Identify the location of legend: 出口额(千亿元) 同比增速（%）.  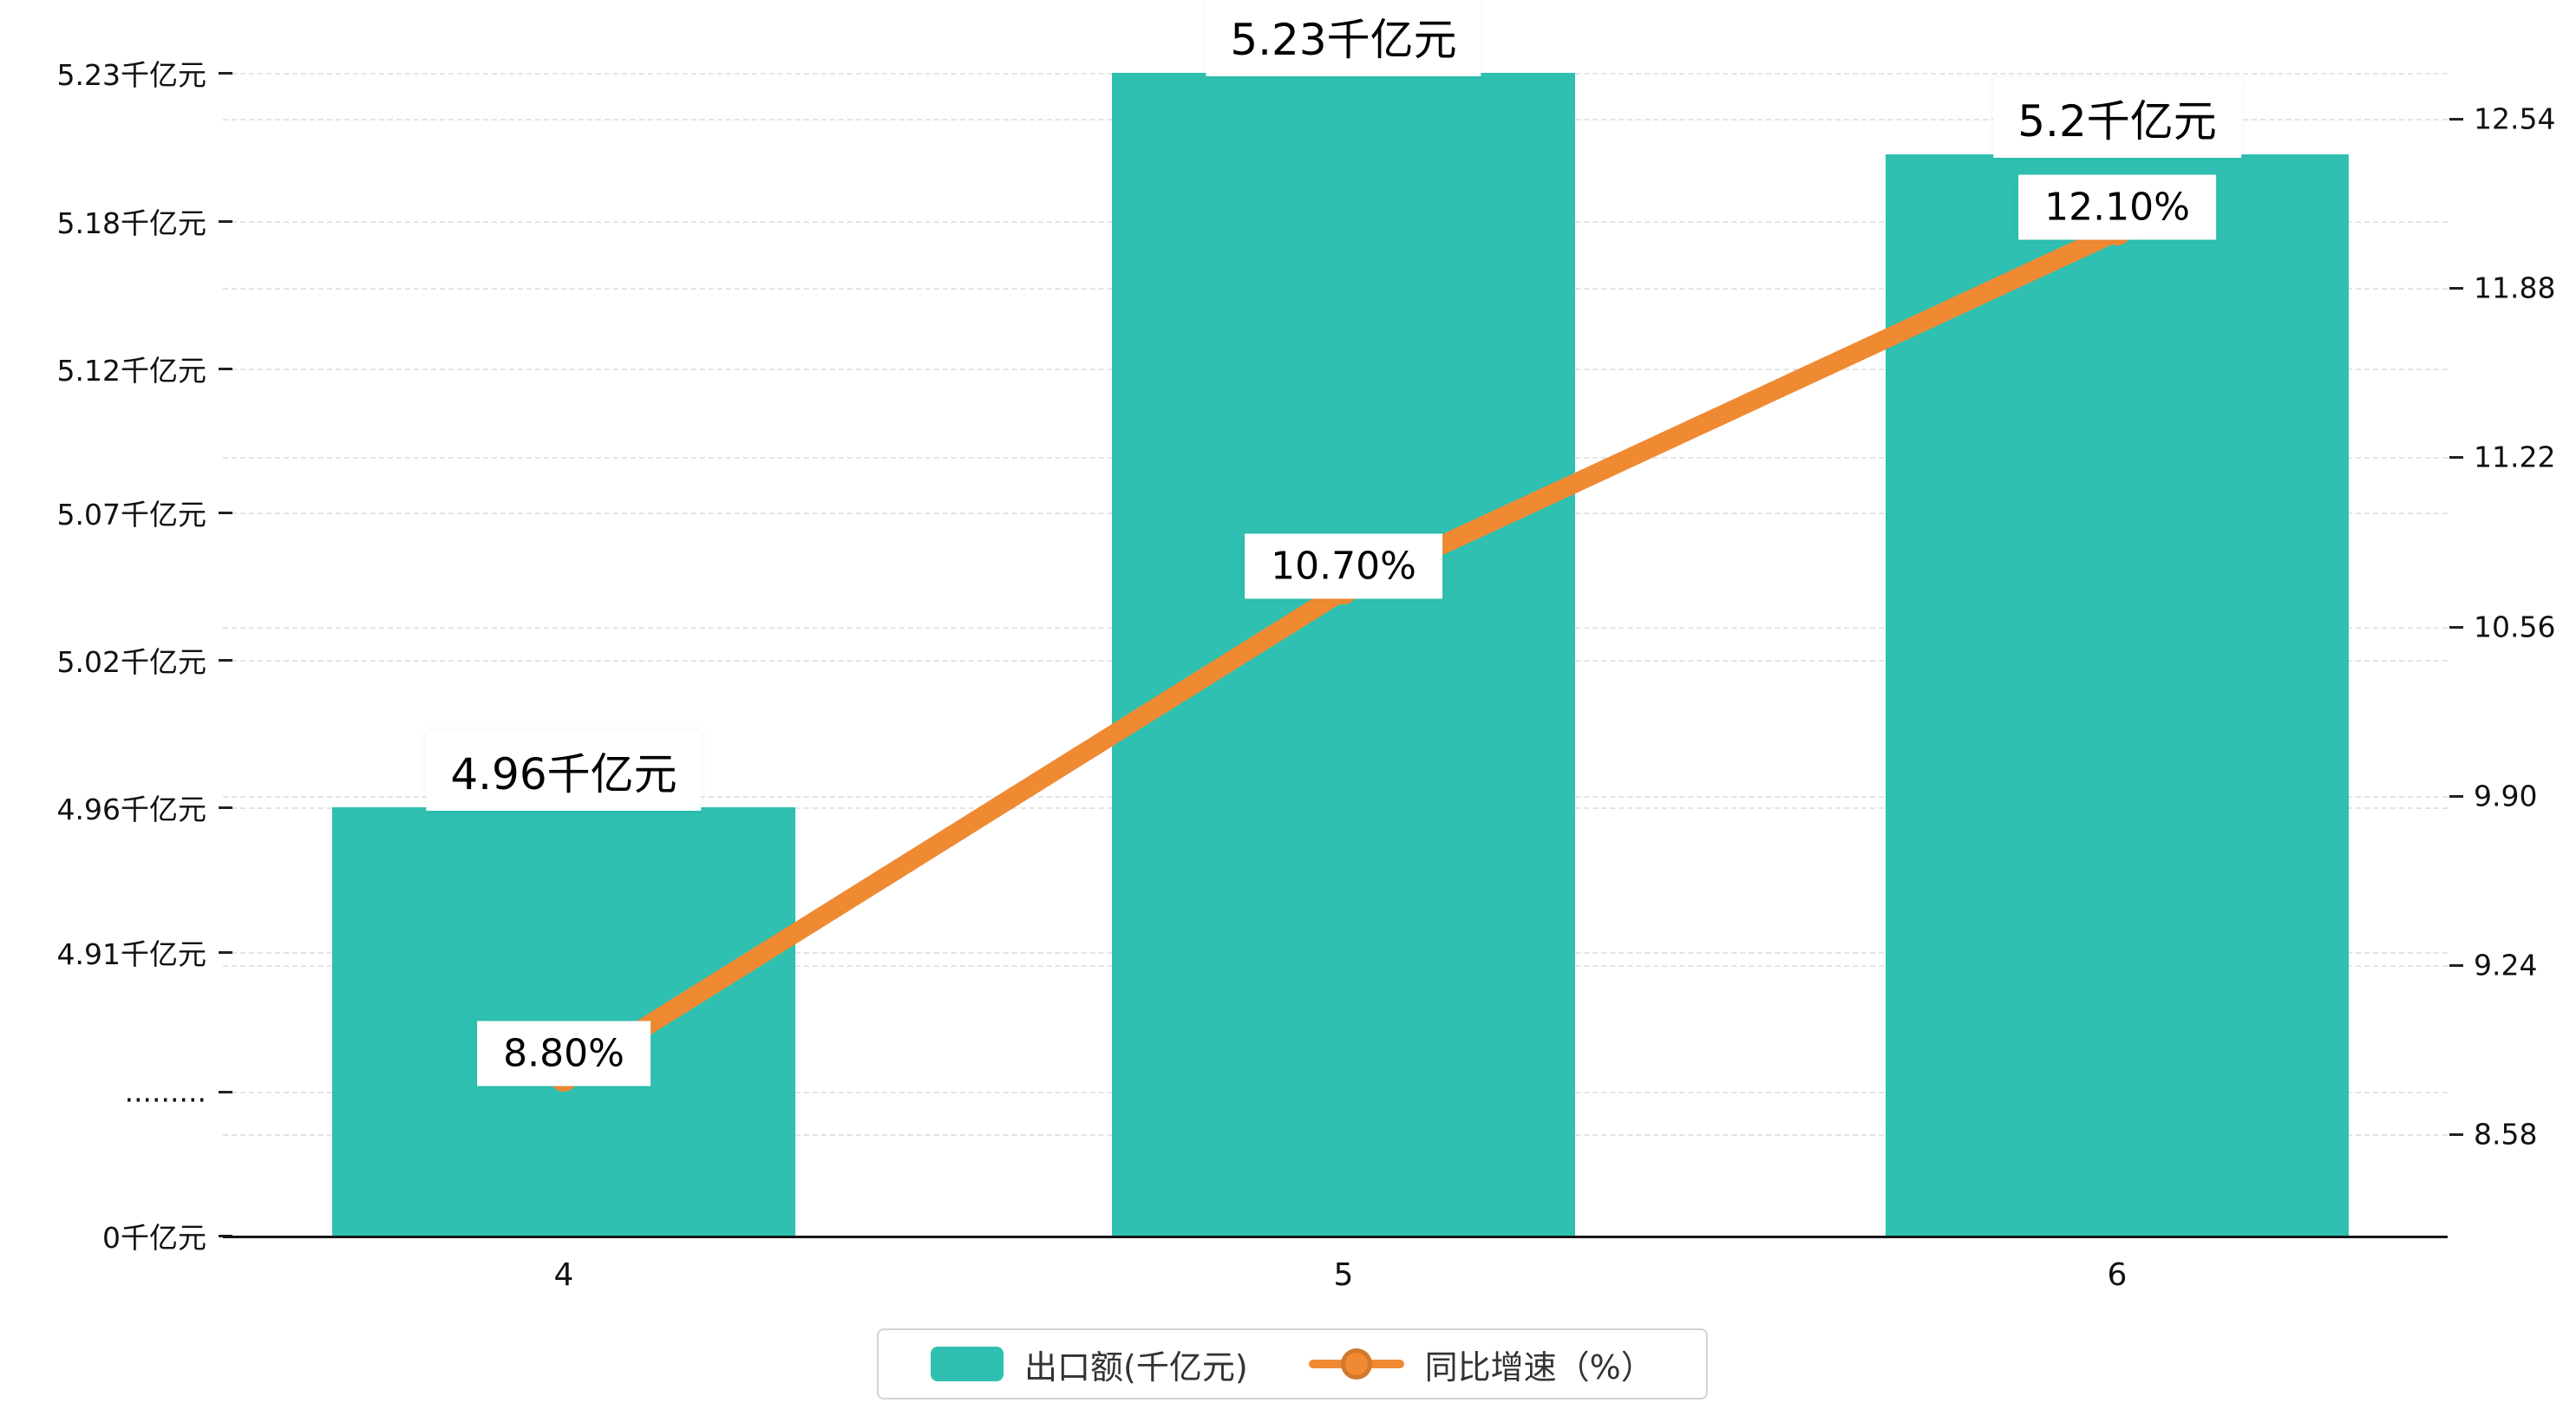
(1292, 1364).